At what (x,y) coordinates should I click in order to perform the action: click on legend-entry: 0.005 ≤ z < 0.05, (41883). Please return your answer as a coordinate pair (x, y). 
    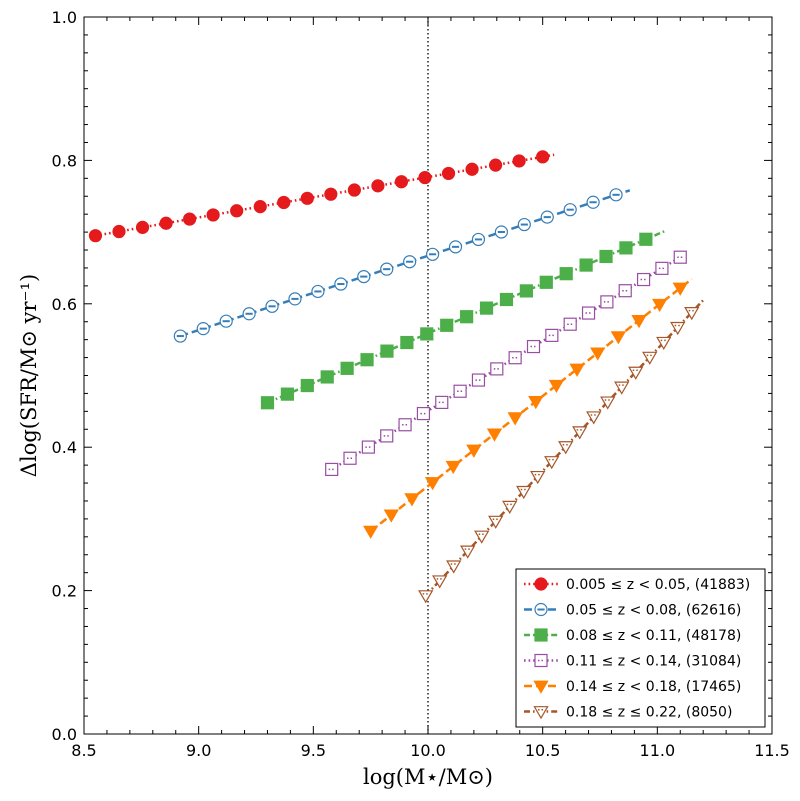
    Looking at the image, I should click on (637, 585).